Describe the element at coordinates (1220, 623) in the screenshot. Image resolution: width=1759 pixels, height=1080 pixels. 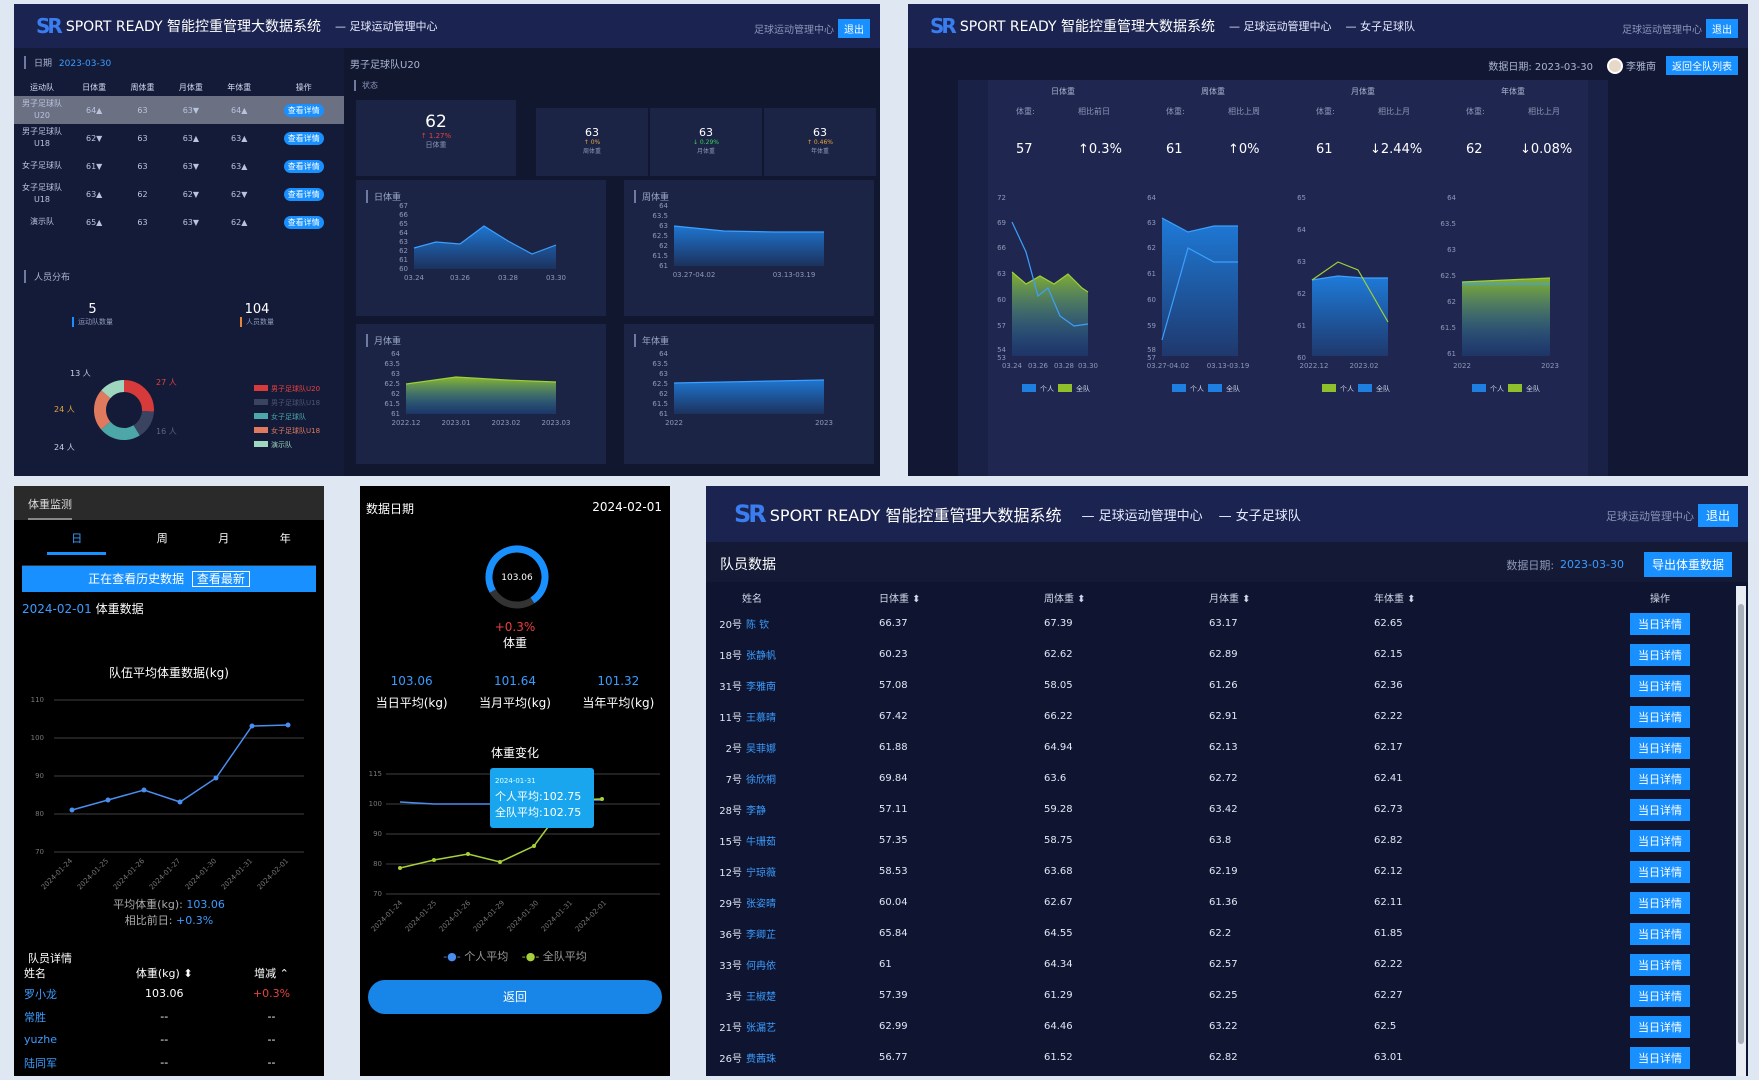
I see `table-row: 20号陈 钦 66.37 67.39 63.17 62.65 当日详情` at that location.